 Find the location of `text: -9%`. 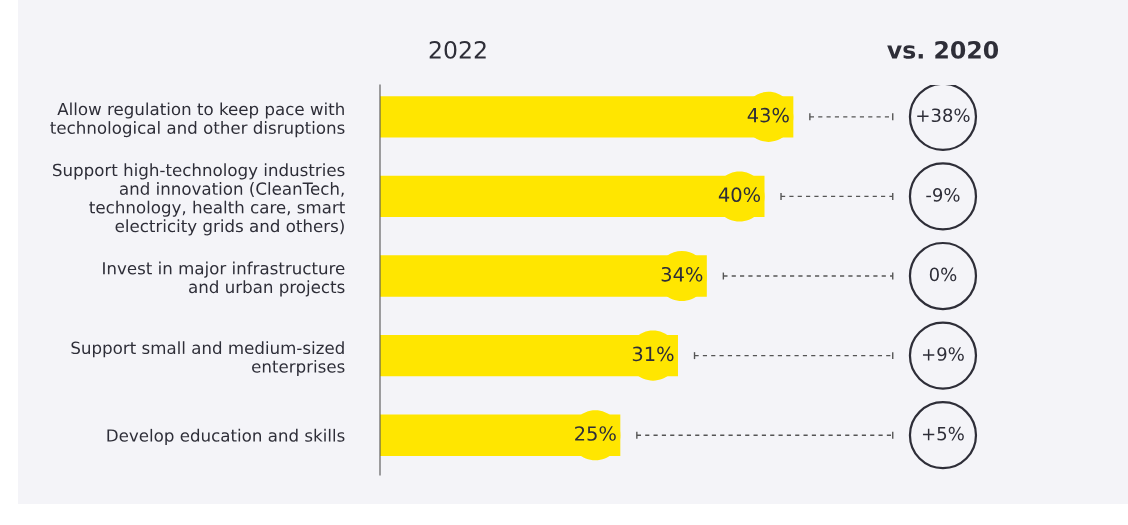

text: -9% is located at coordinates (943, 195).